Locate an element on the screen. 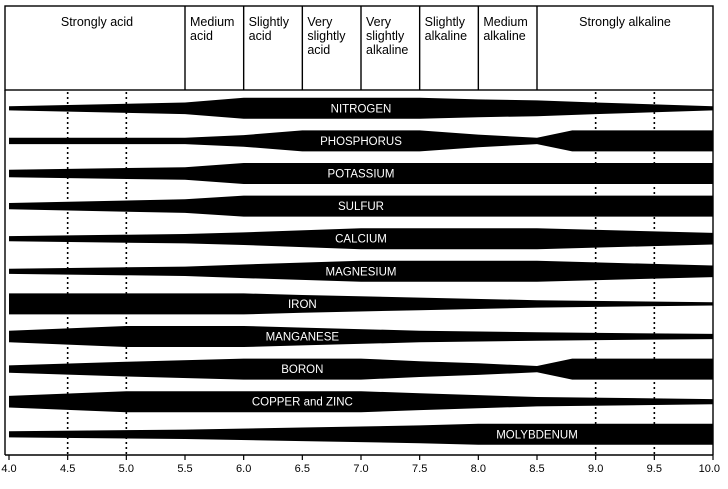  nutrient-label: IRON is located at coordinates (302, 305).